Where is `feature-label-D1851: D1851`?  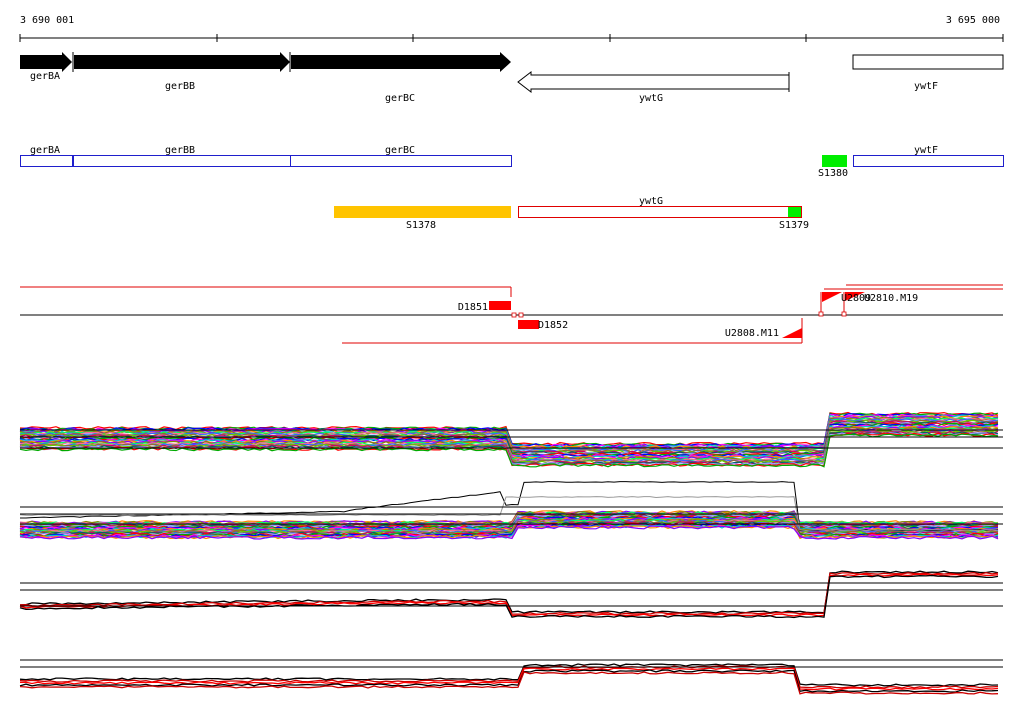 feature-label-D1851: D1851 is located at coordinates (473, 307).